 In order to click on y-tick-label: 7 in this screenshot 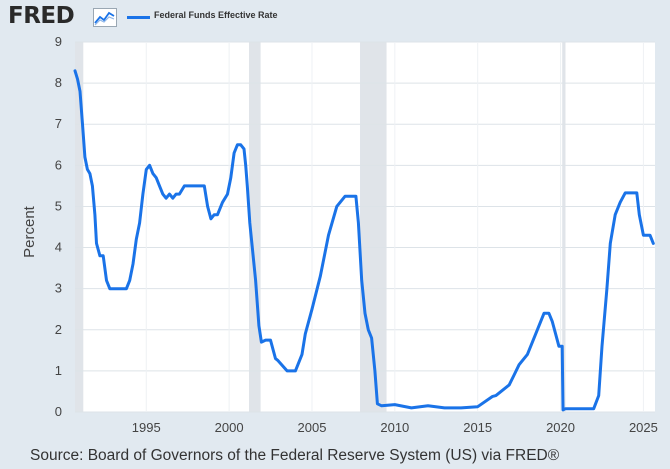, I will do `click(58, 123)`.